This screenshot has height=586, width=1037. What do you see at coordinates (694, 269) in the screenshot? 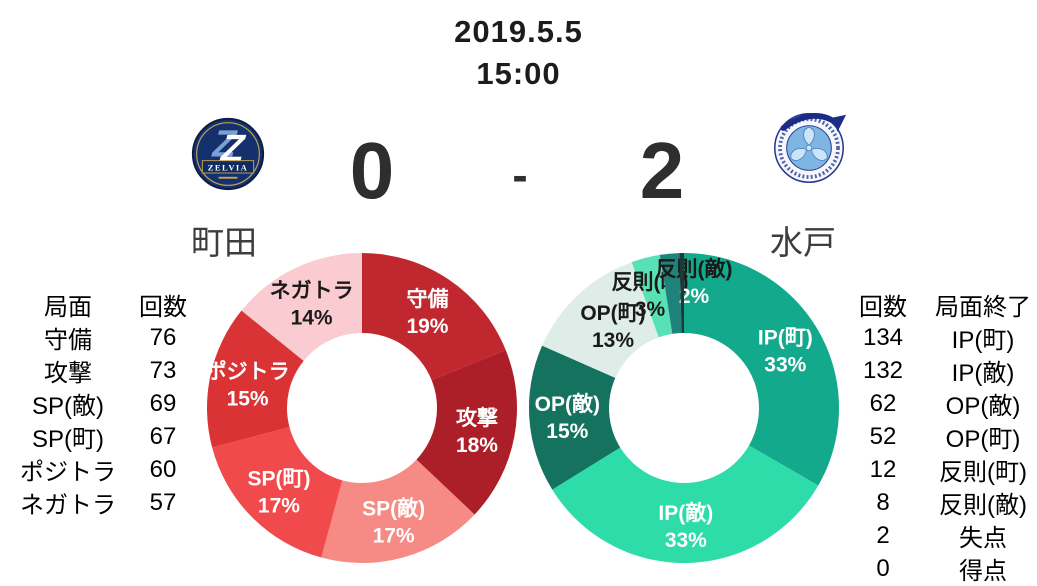
I see `right-donut-label-5: 反則(敵)` at bounding box center [694, 269].